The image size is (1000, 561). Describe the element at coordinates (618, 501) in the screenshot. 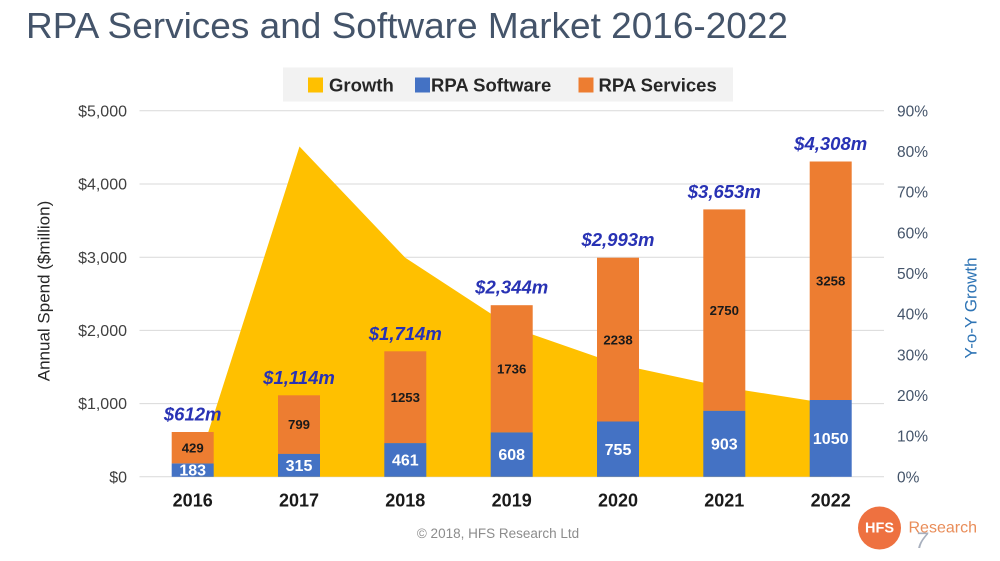

I see `svg-text: 2020` at that location.